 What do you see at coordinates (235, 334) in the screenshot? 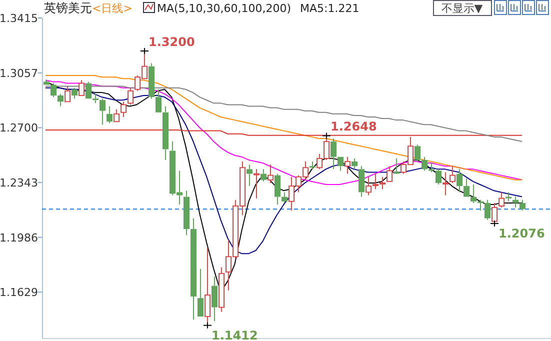
I see `annotation: 1.1412` at bounding box center [235, 334].